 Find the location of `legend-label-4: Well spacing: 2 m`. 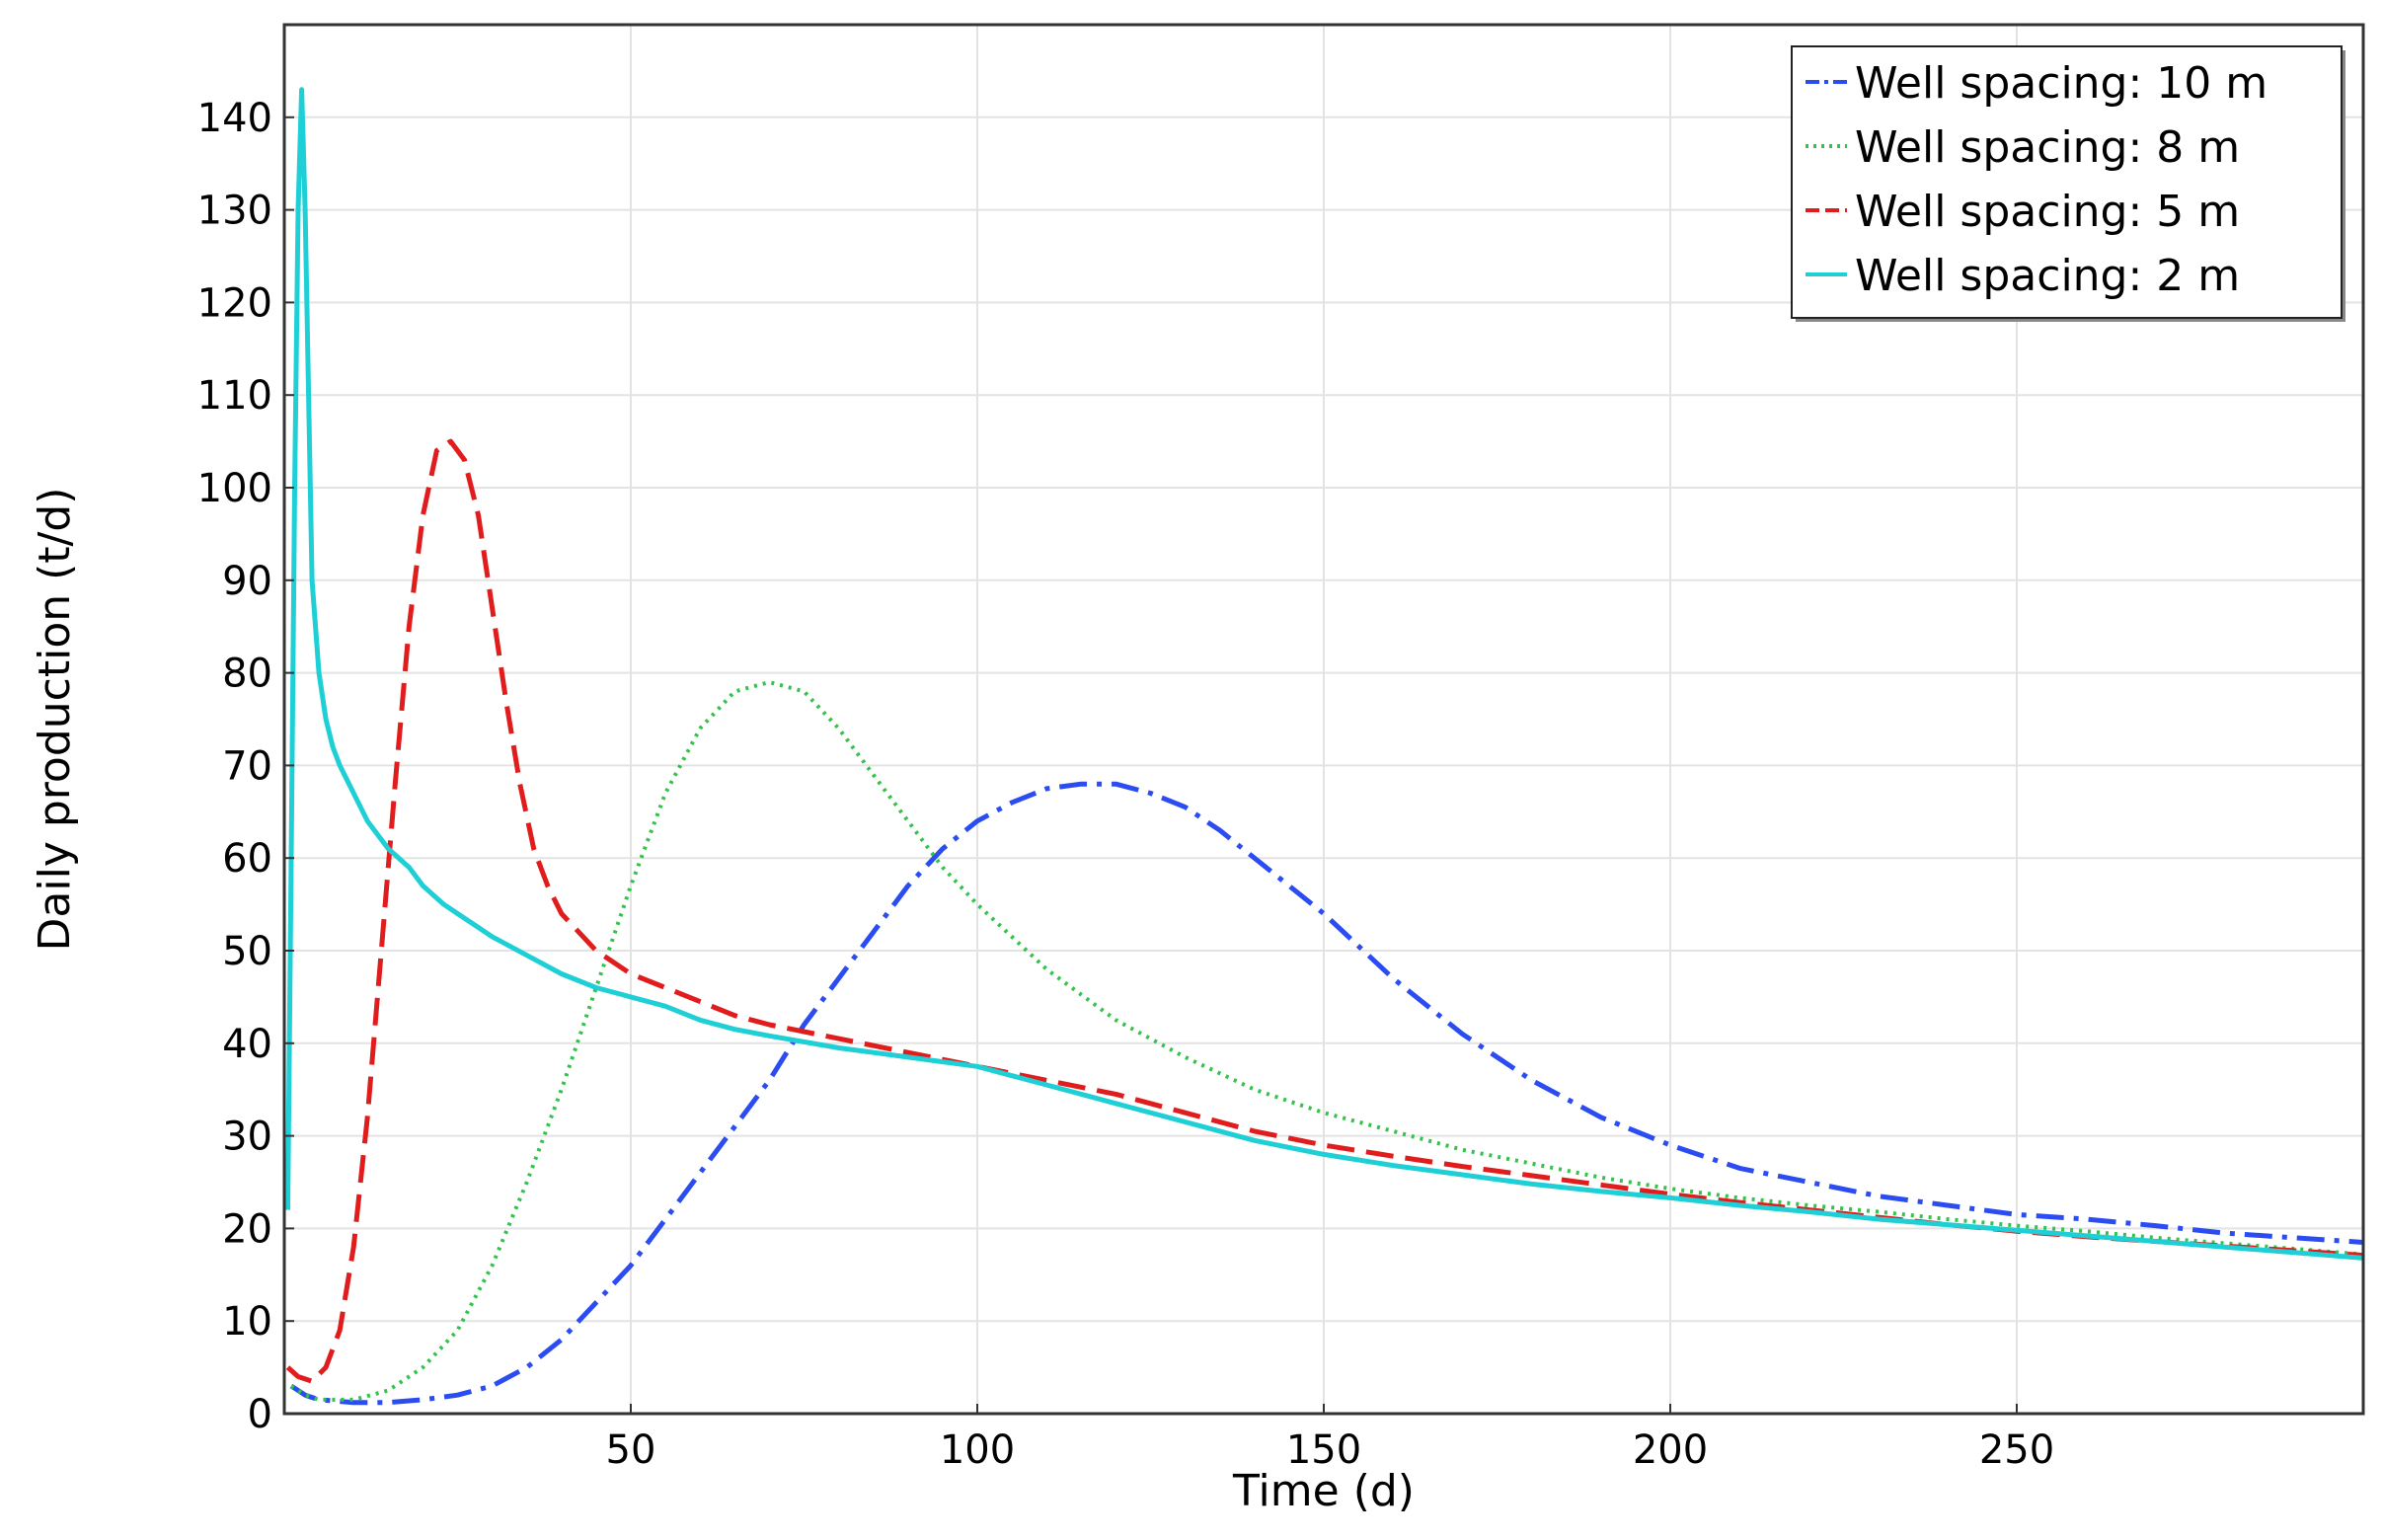

legend-label-4: Well spacing: 2 m is located at coordinates (2047, 276).